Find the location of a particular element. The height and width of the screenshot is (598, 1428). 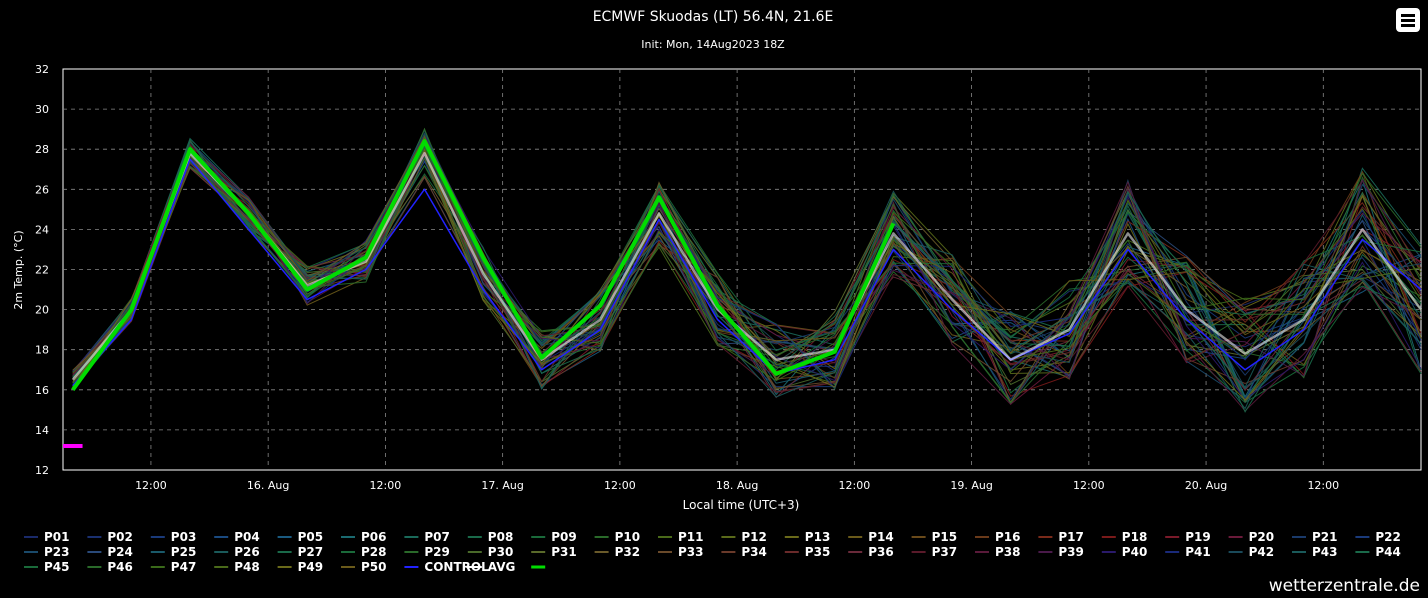

x-tick-label: 18. Aug is located at coordinates (737, 485).